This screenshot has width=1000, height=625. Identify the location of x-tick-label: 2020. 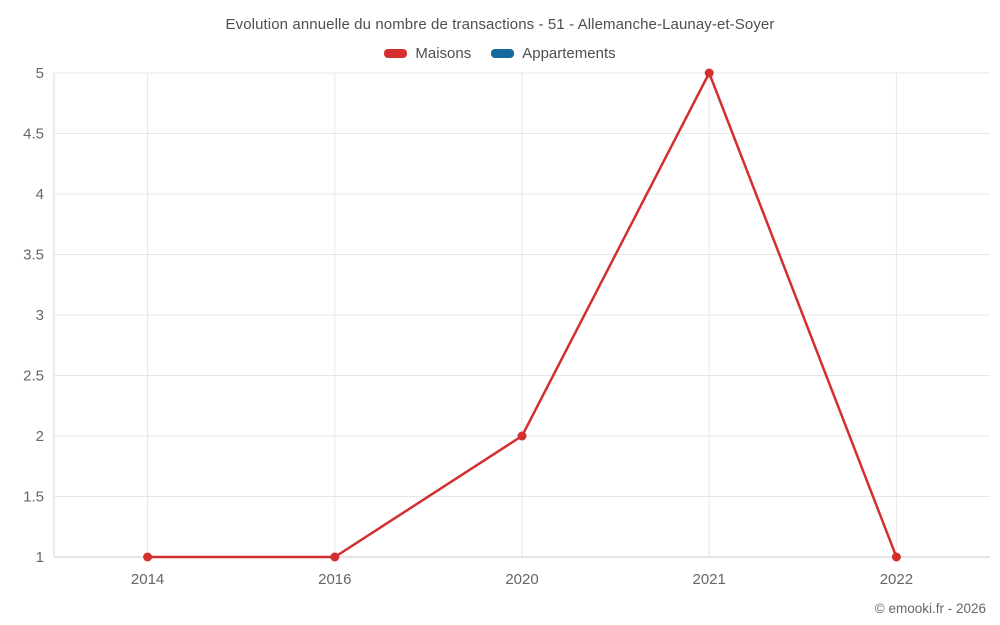
(521, 579).